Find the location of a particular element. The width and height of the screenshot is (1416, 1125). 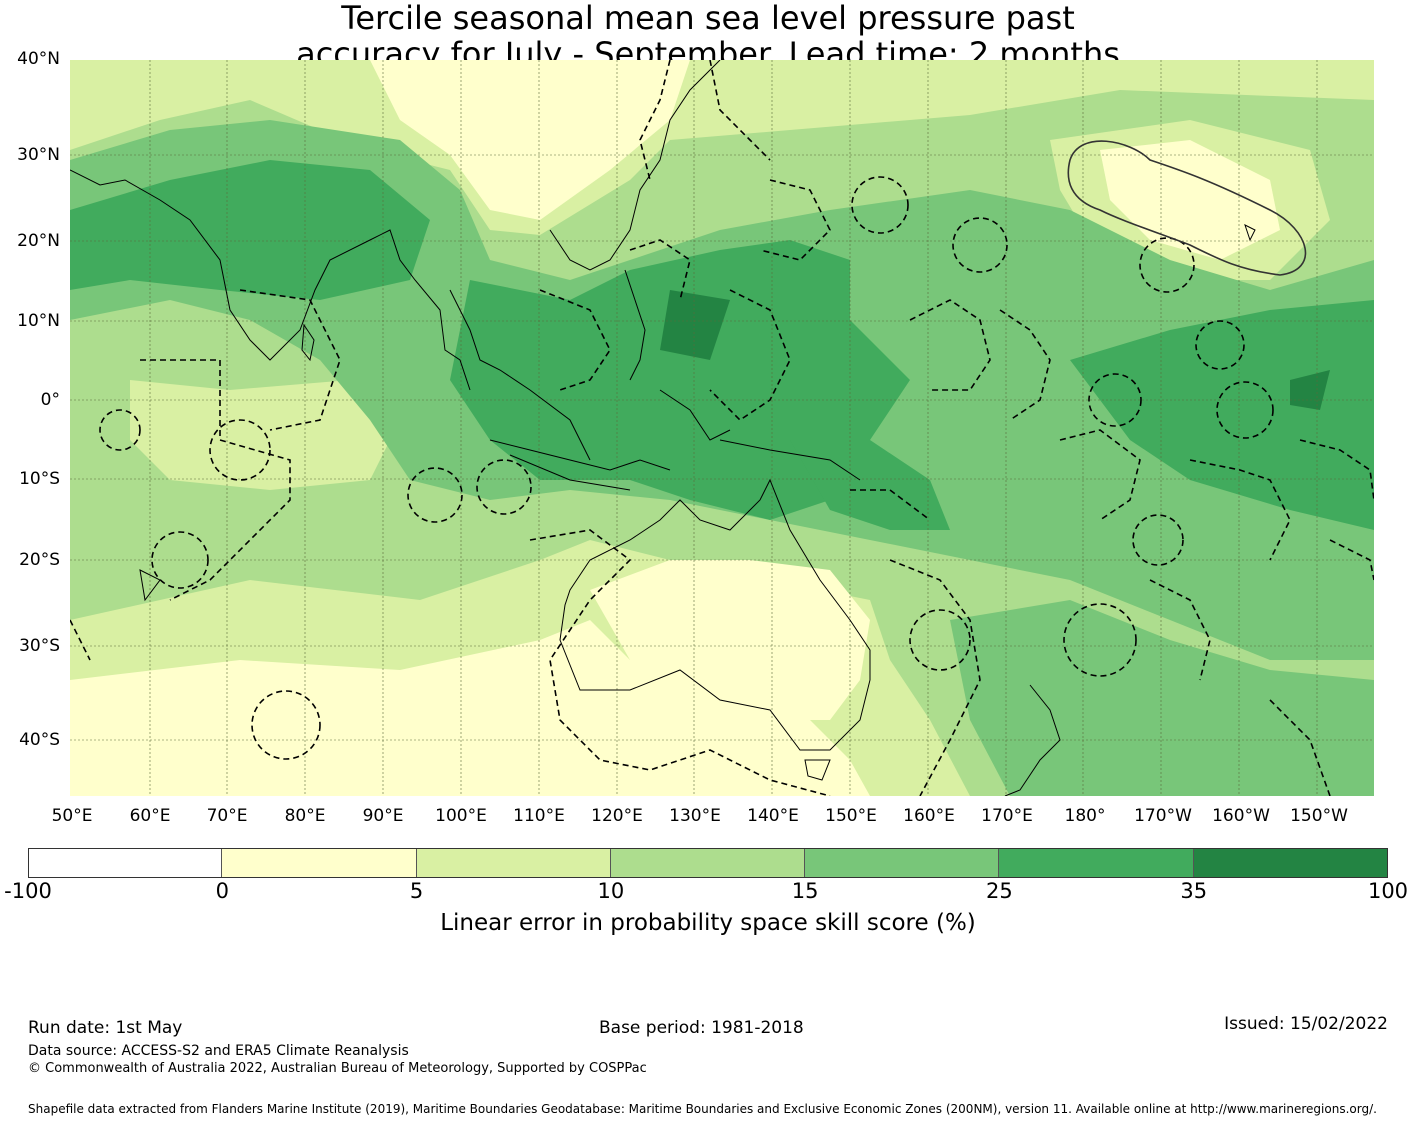

lon-label-160e: 160°E is located at coordinates (929, 816).